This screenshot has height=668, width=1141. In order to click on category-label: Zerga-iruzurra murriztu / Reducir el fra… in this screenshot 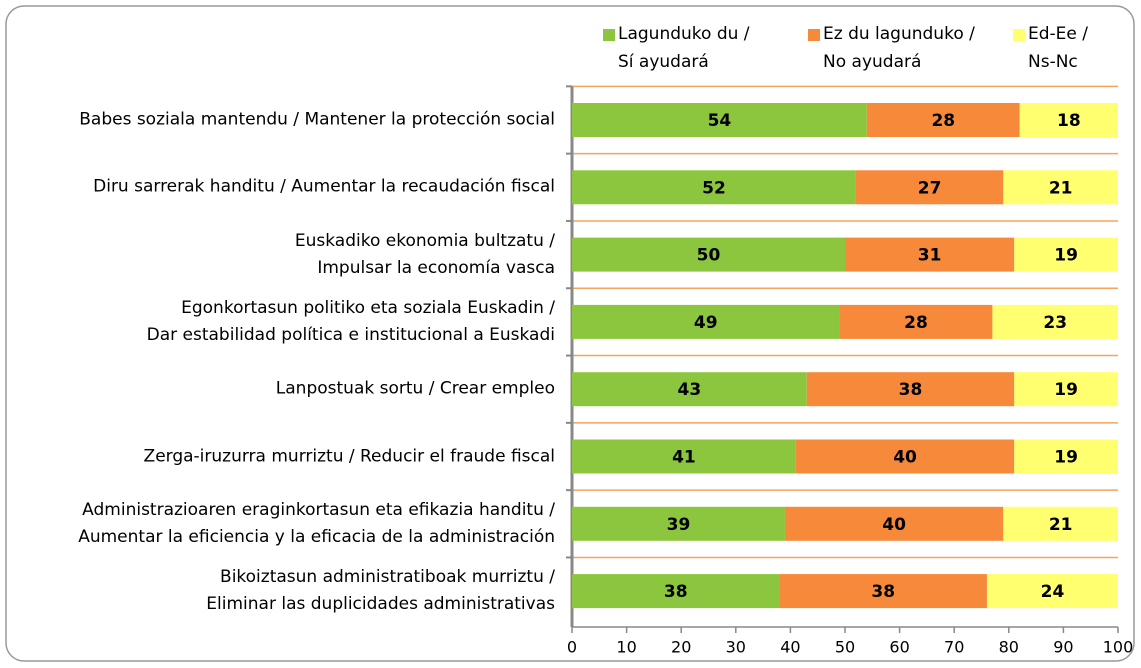, I will do `click(349, 456)`.